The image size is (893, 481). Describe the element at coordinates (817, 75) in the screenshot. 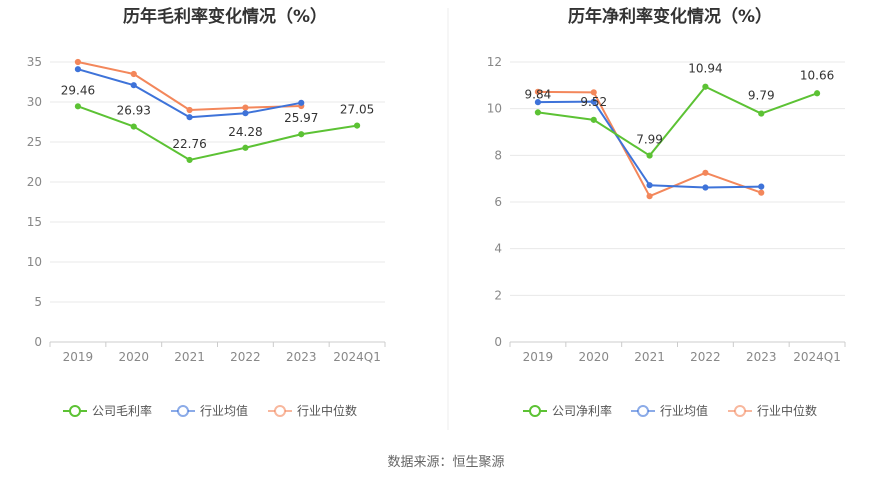

I see `data-label: 10.66` at that location.